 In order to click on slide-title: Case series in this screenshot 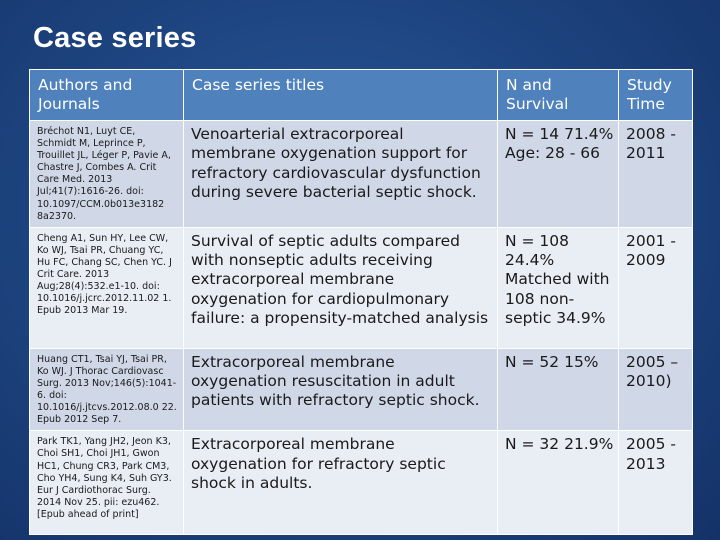, I will do `click(115, 38)`.